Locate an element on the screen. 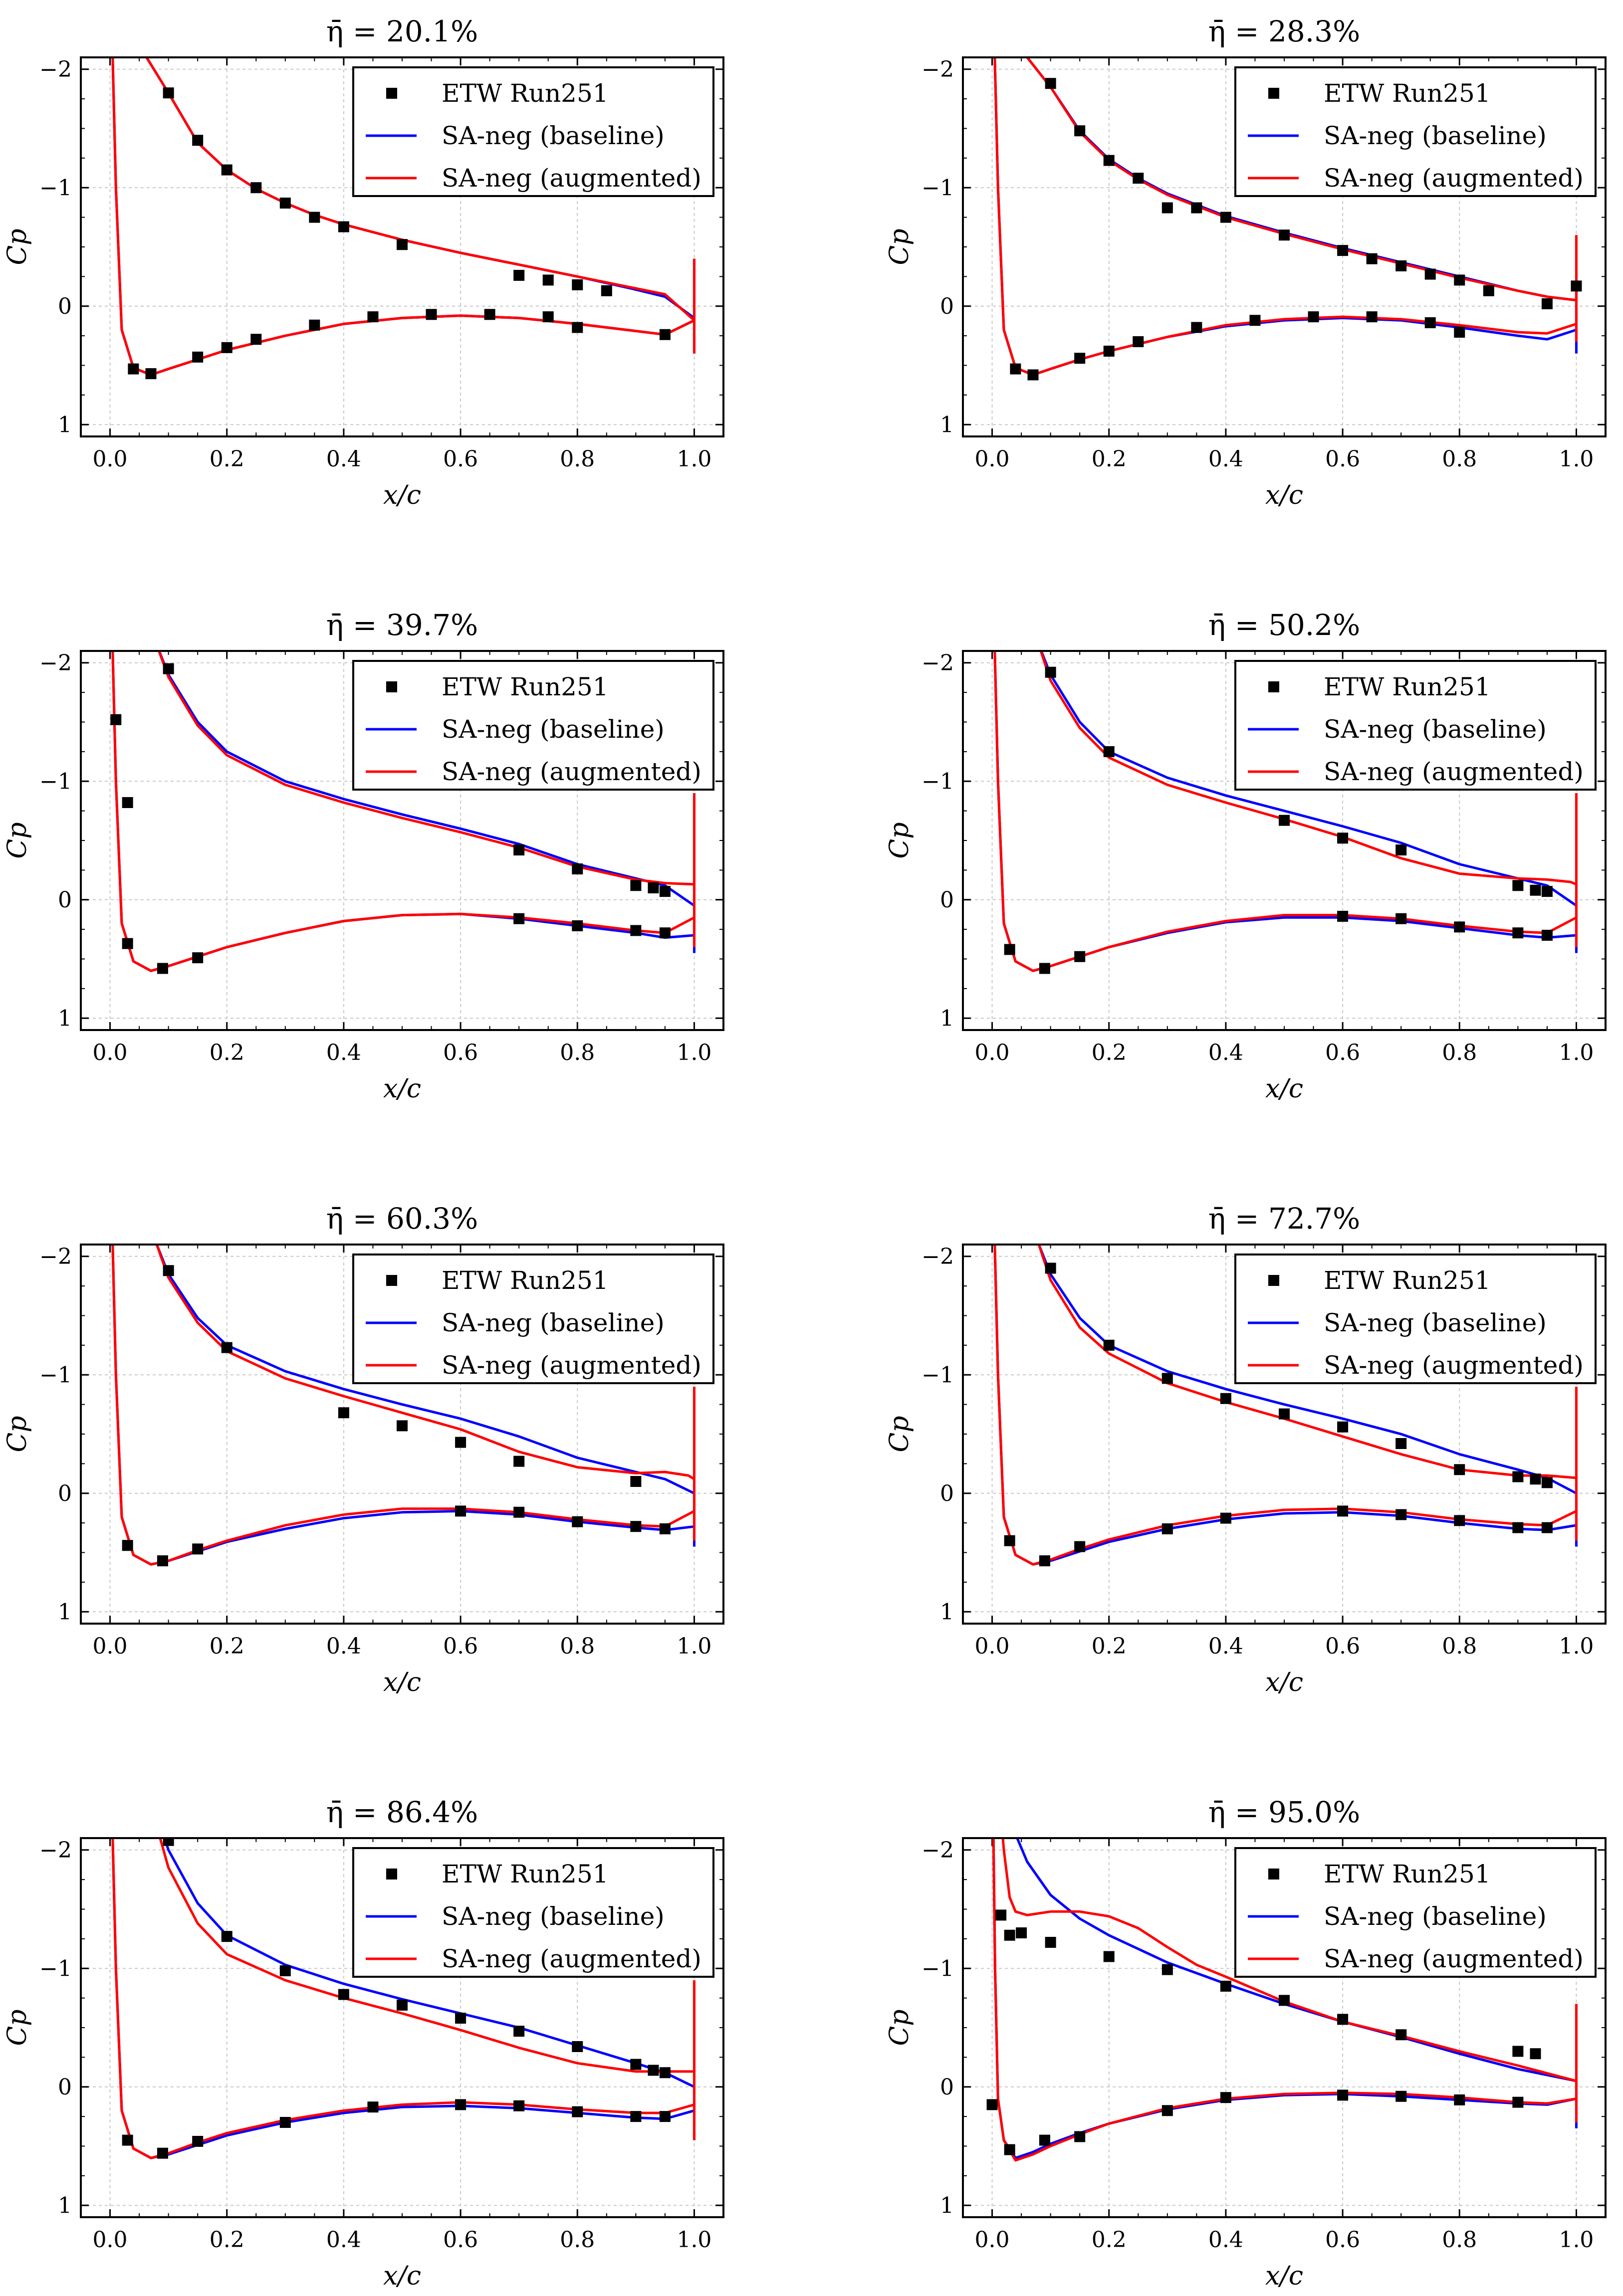 The height and width of the screenshot is (2296, 1623). panel-title: η̄ = 20.1% is located at coordinates (402, 31).